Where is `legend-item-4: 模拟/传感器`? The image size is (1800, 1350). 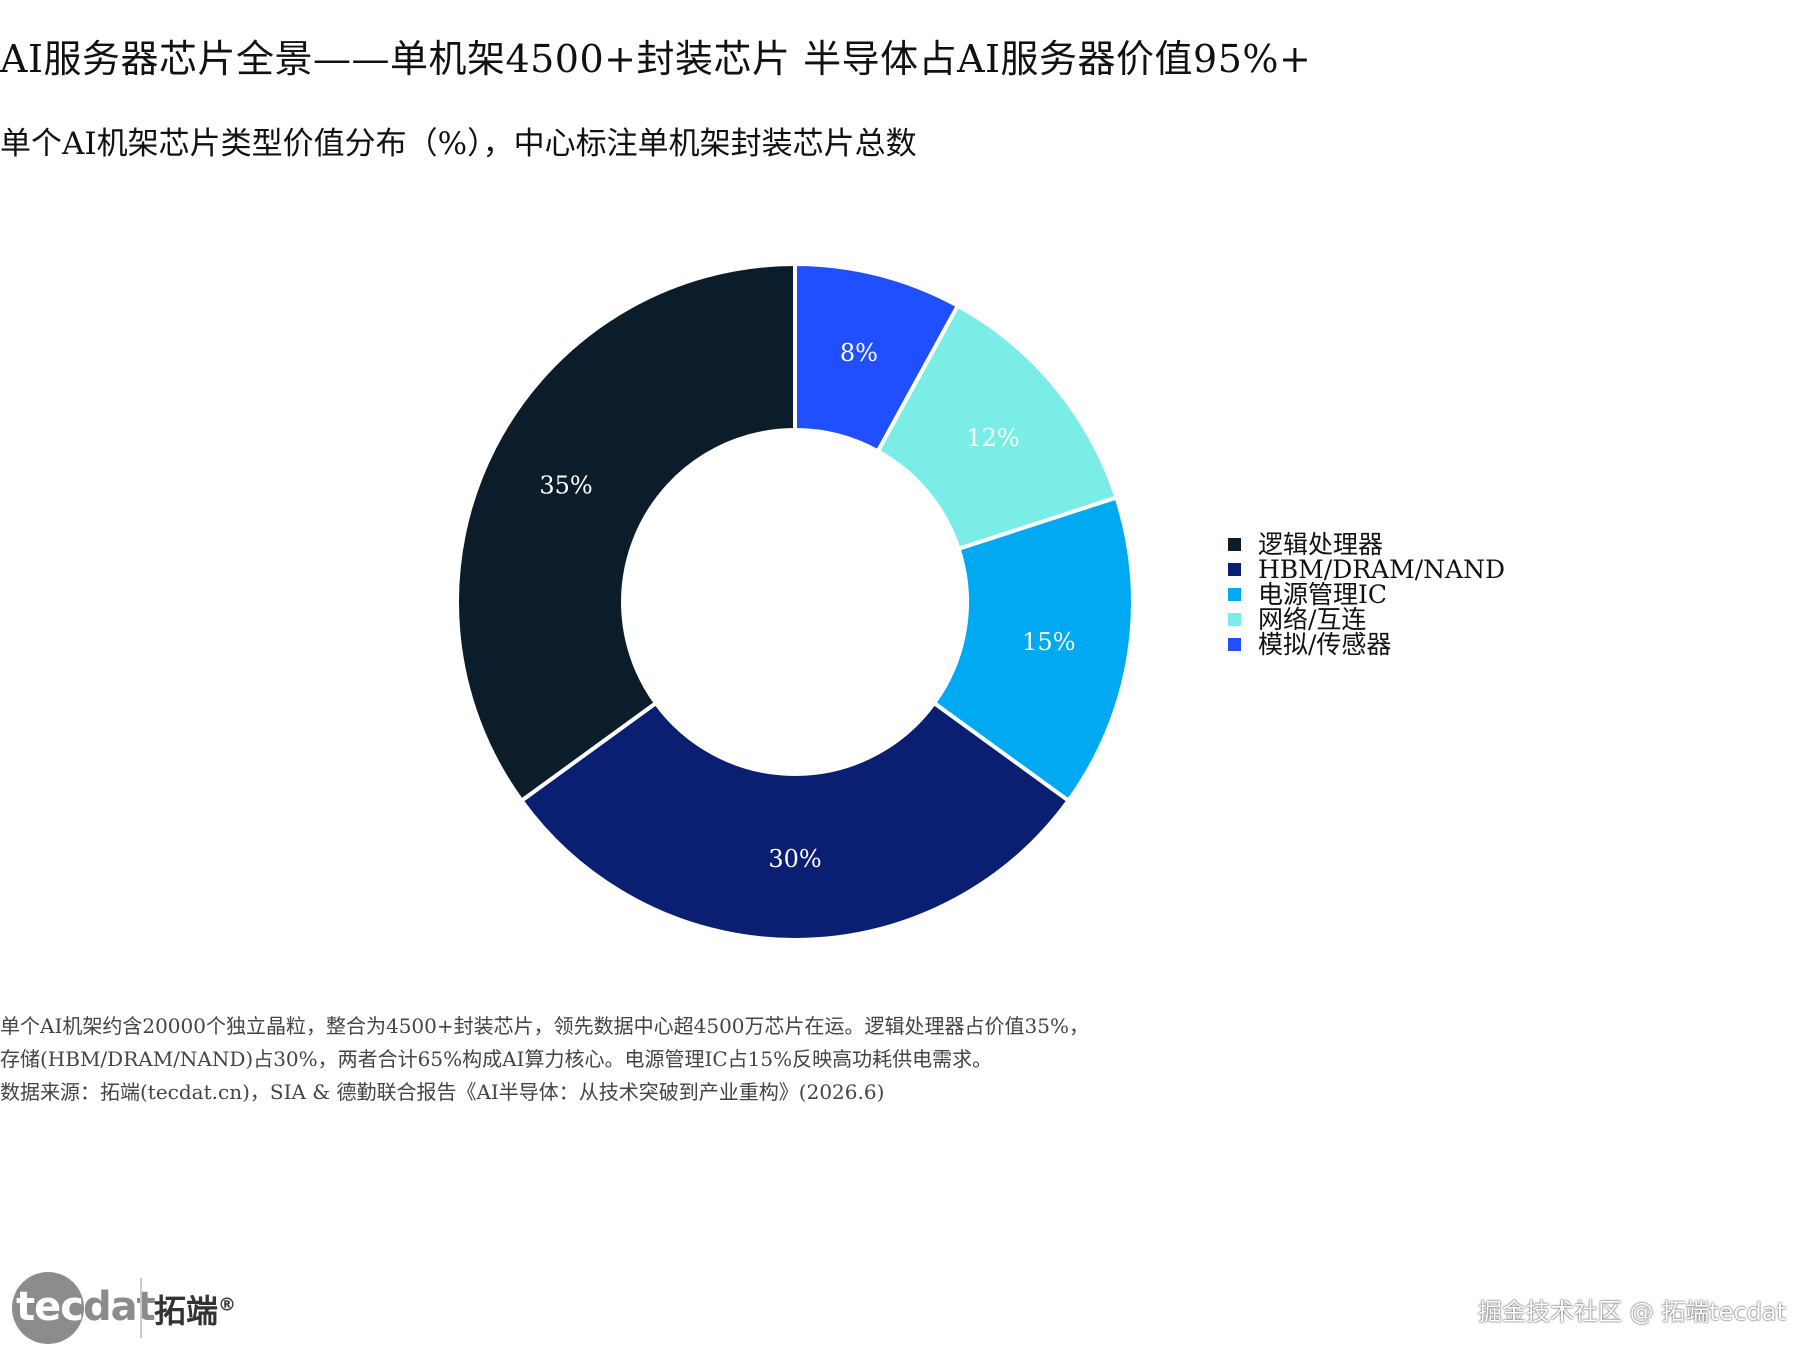
legend-item-4: 模拟/传感器 is located at coordinates (1366, 644).